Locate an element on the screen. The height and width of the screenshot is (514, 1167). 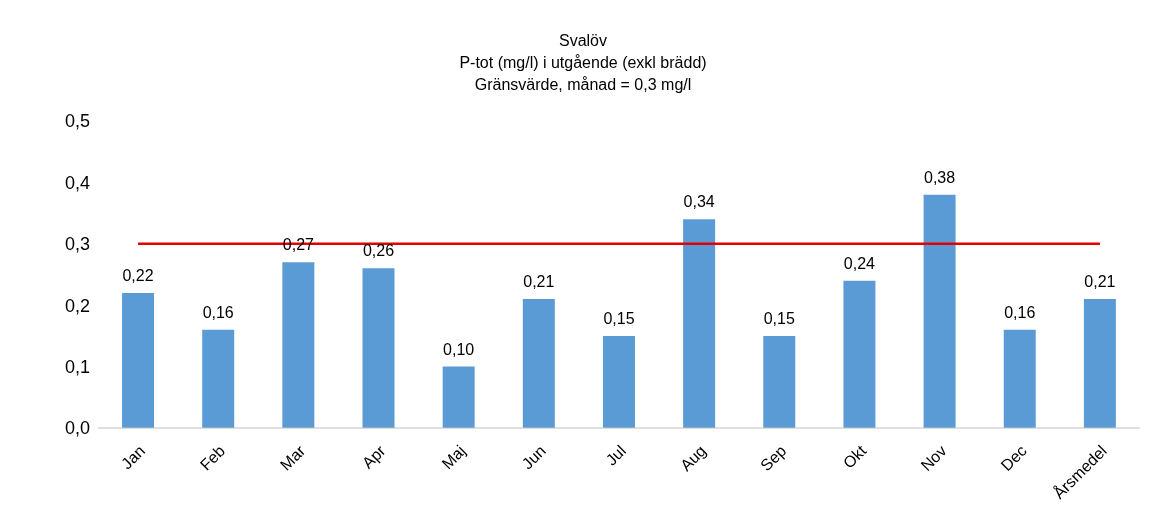
y-tick-label: 0,0 is located at coordinates (77, 428).